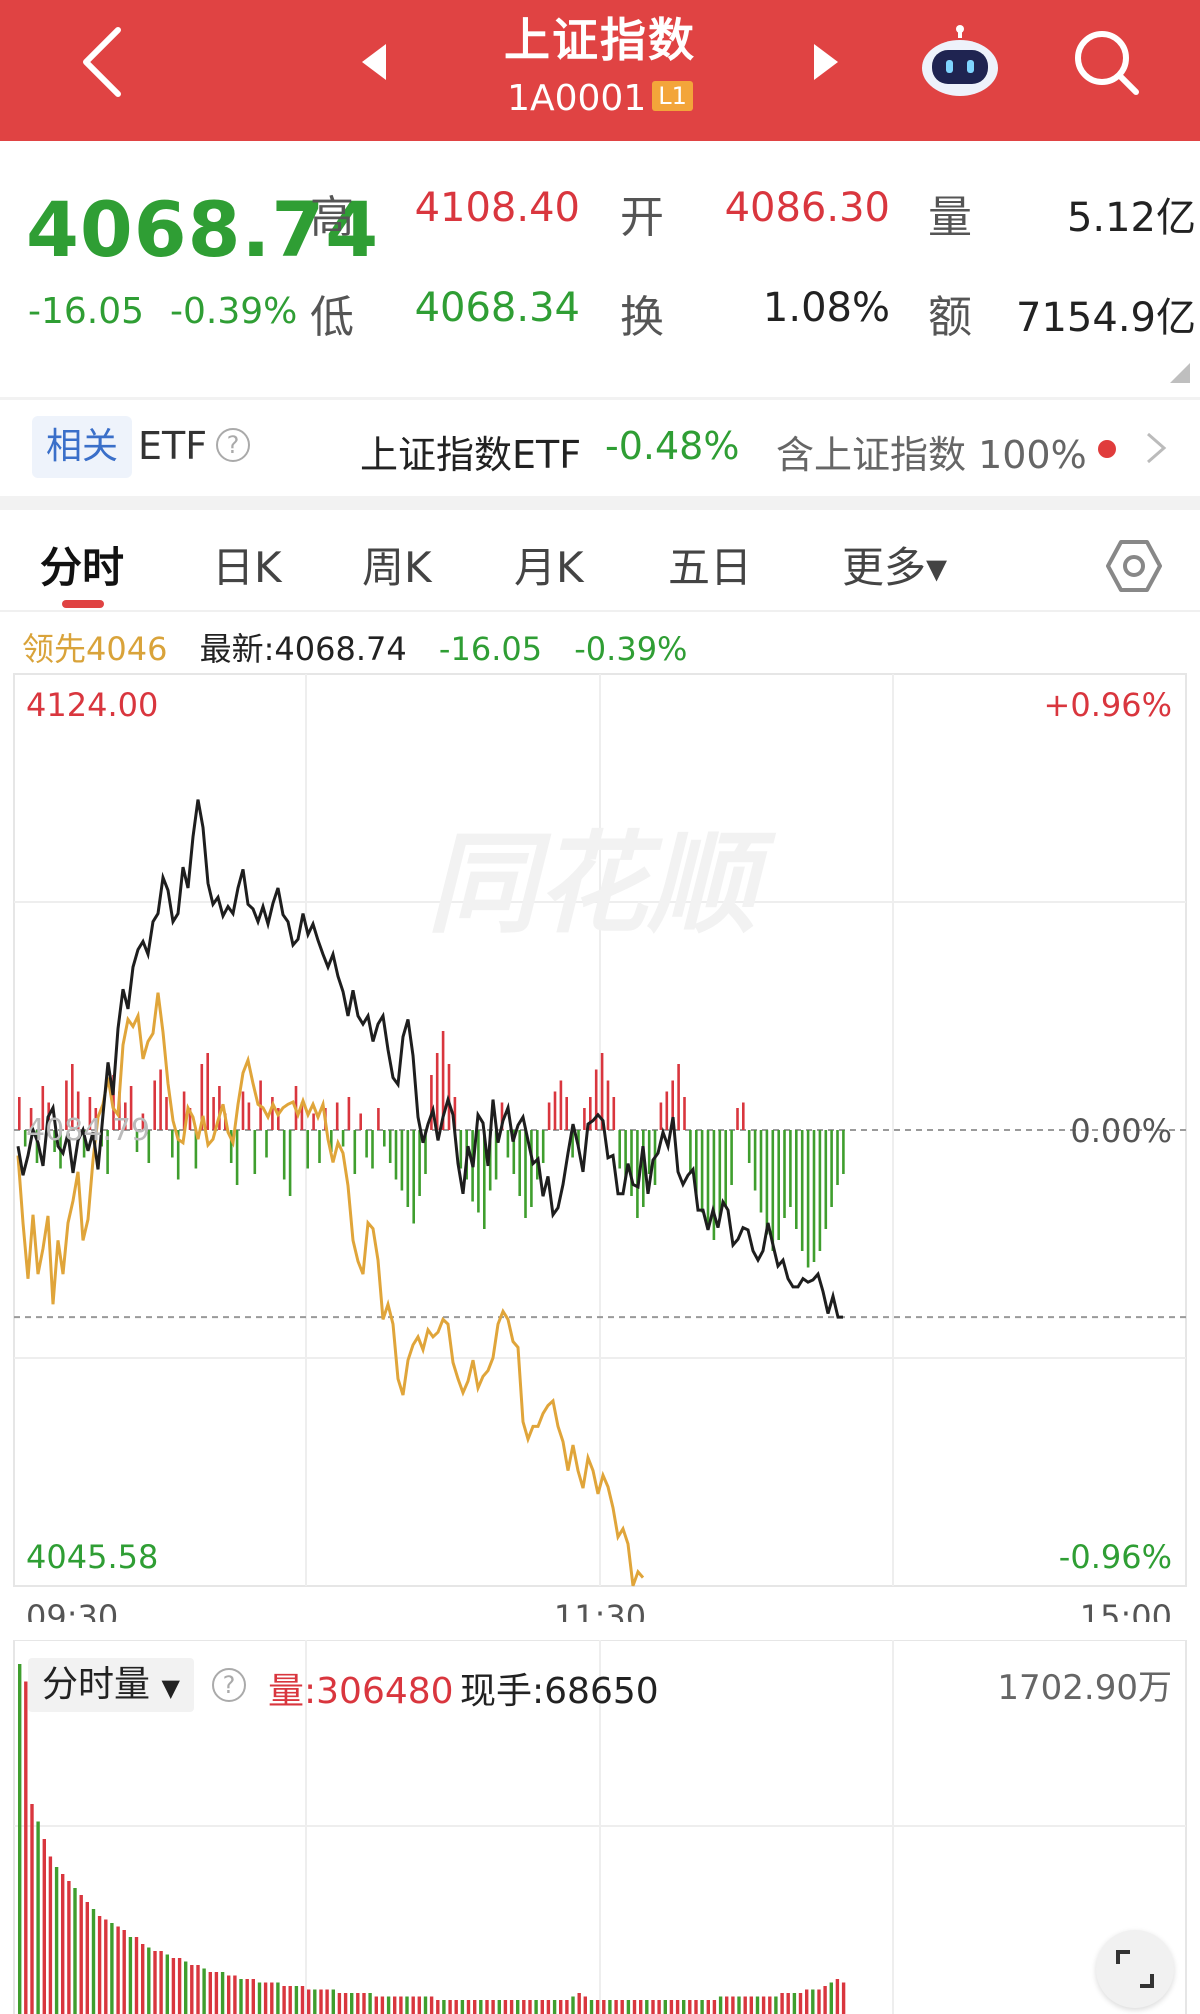  What do you see at coordinates (111, 1685) in the screenshot?
I see `volume-selector: 分时量 ▼` at bounding box center [111, 1685].